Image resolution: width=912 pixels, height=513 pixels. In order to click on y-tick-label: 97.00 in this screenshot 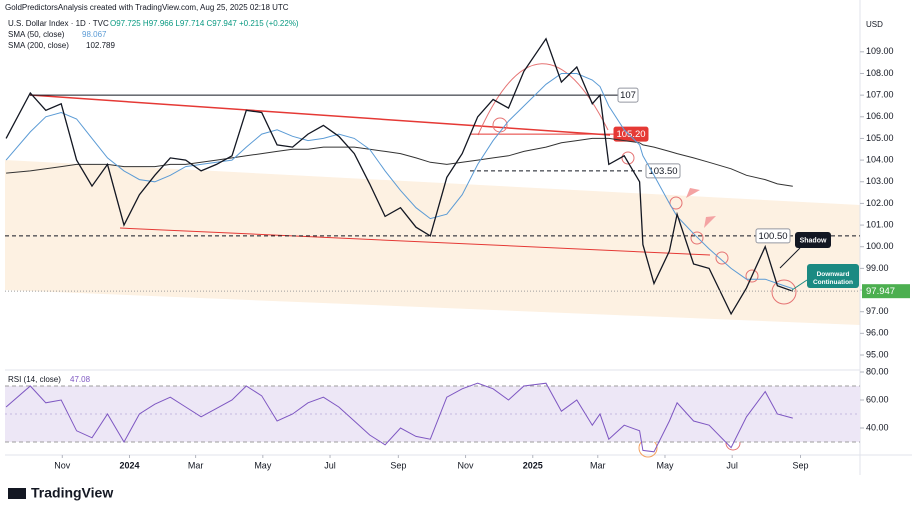, I will do `click(877, 311)`.